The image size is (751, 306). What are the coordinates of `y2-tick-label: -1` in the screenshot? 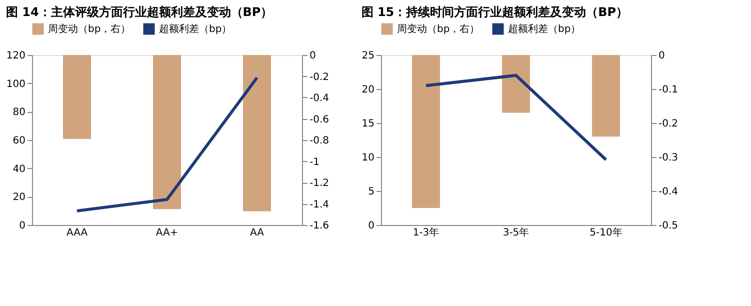 It's located at (315, 162).